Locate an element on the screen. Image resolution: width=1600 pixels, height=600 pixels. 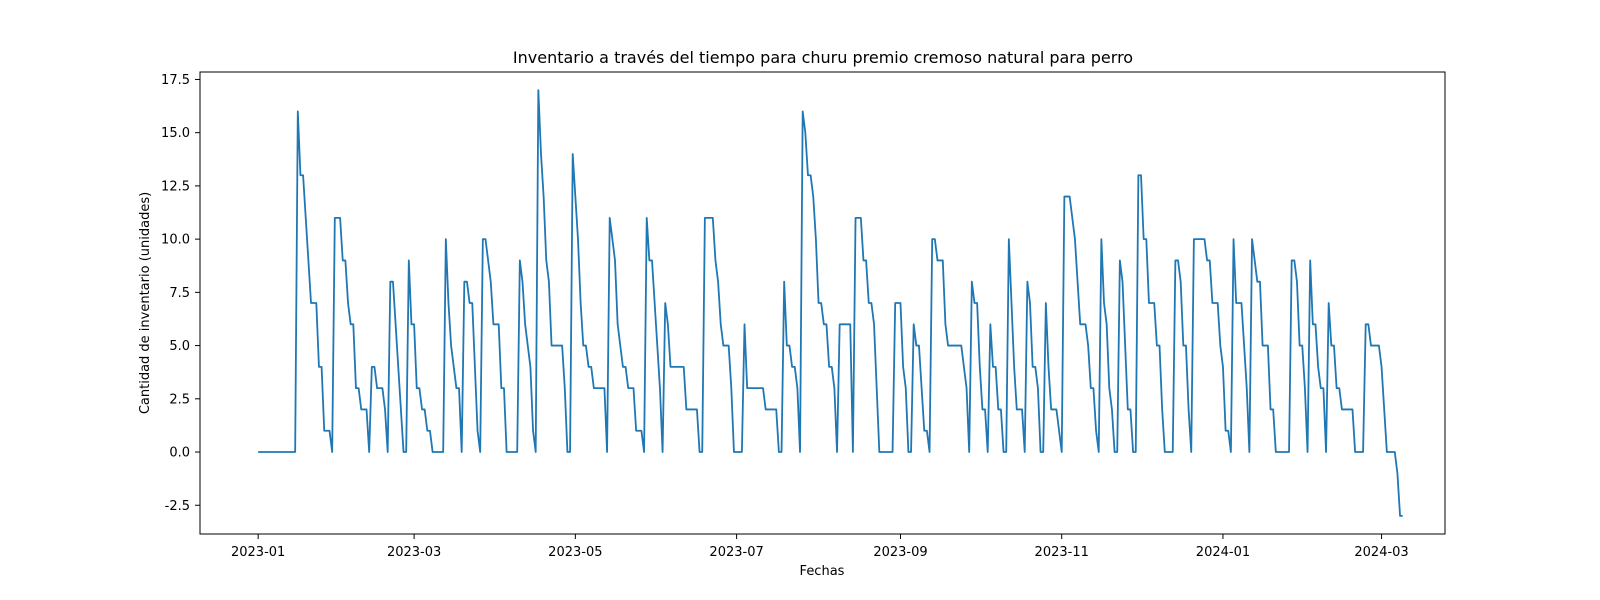
x-tick-label: 2023-01 is located at coordinates (258, 552).